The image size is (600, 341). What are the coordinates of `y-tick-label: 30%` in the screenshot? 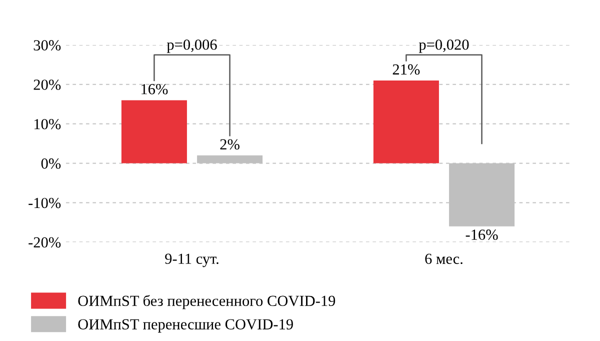 It's located at (47, 45).